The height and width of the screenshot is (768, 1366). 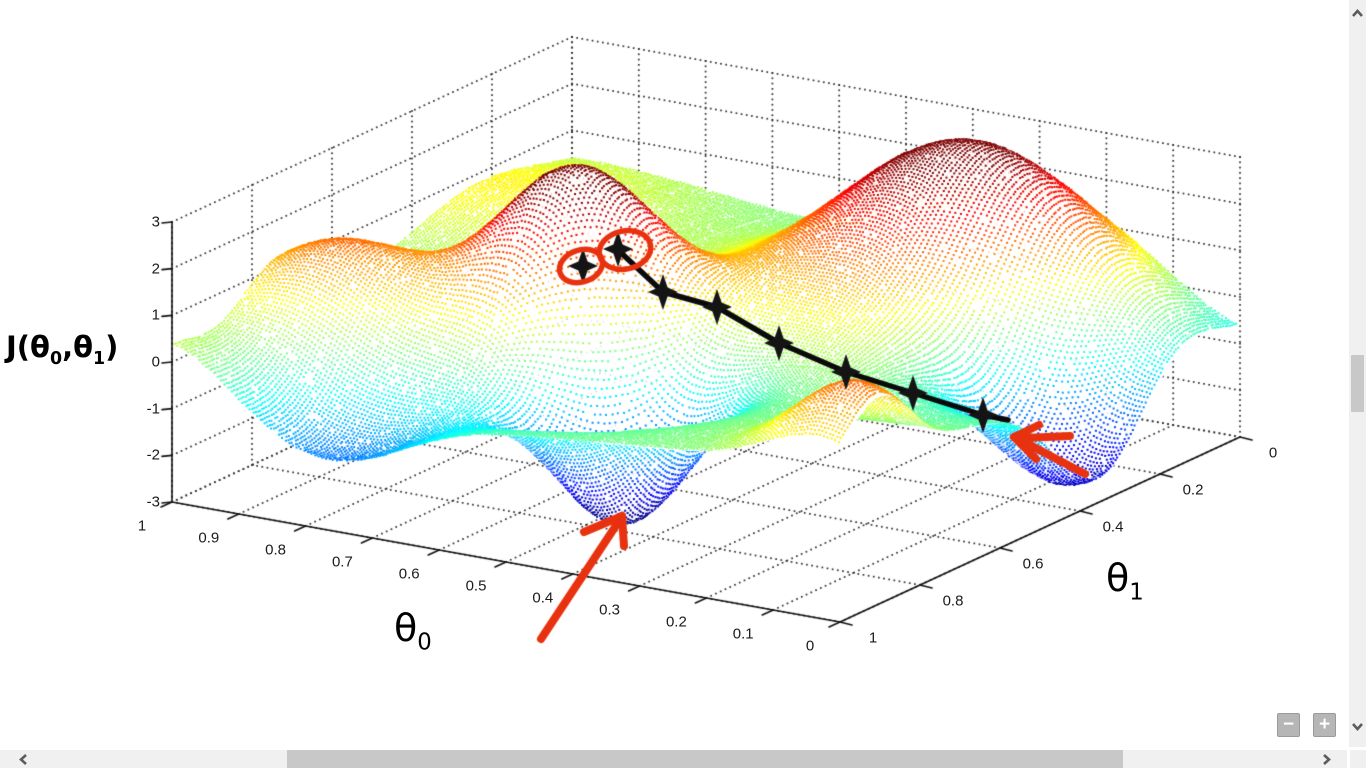 I want to click on scroll-right-button, so click(x=1327, y=759).